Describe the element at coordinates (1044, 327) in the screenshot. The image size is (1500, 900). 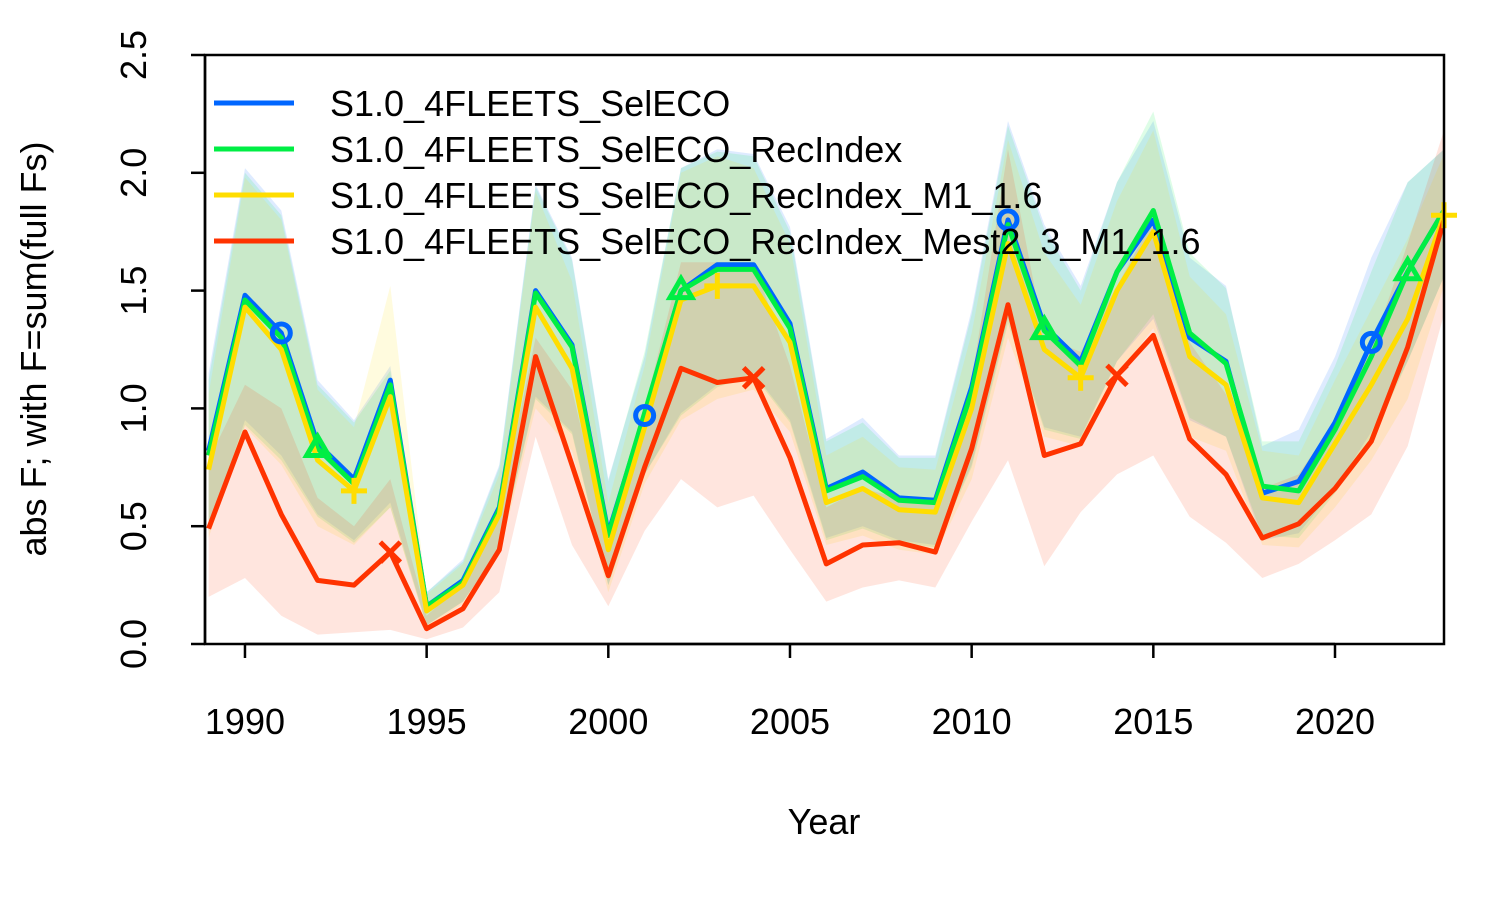
I see `marker-series-2-2012` at that location.